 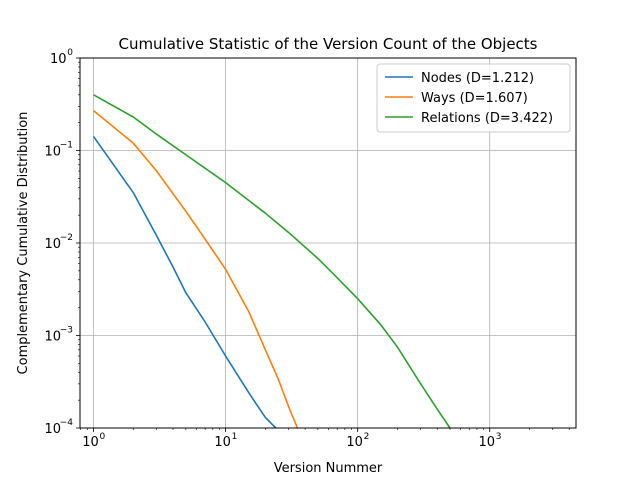 I want to click on x-tick-exponent: 2, so click(x=367, y=437).